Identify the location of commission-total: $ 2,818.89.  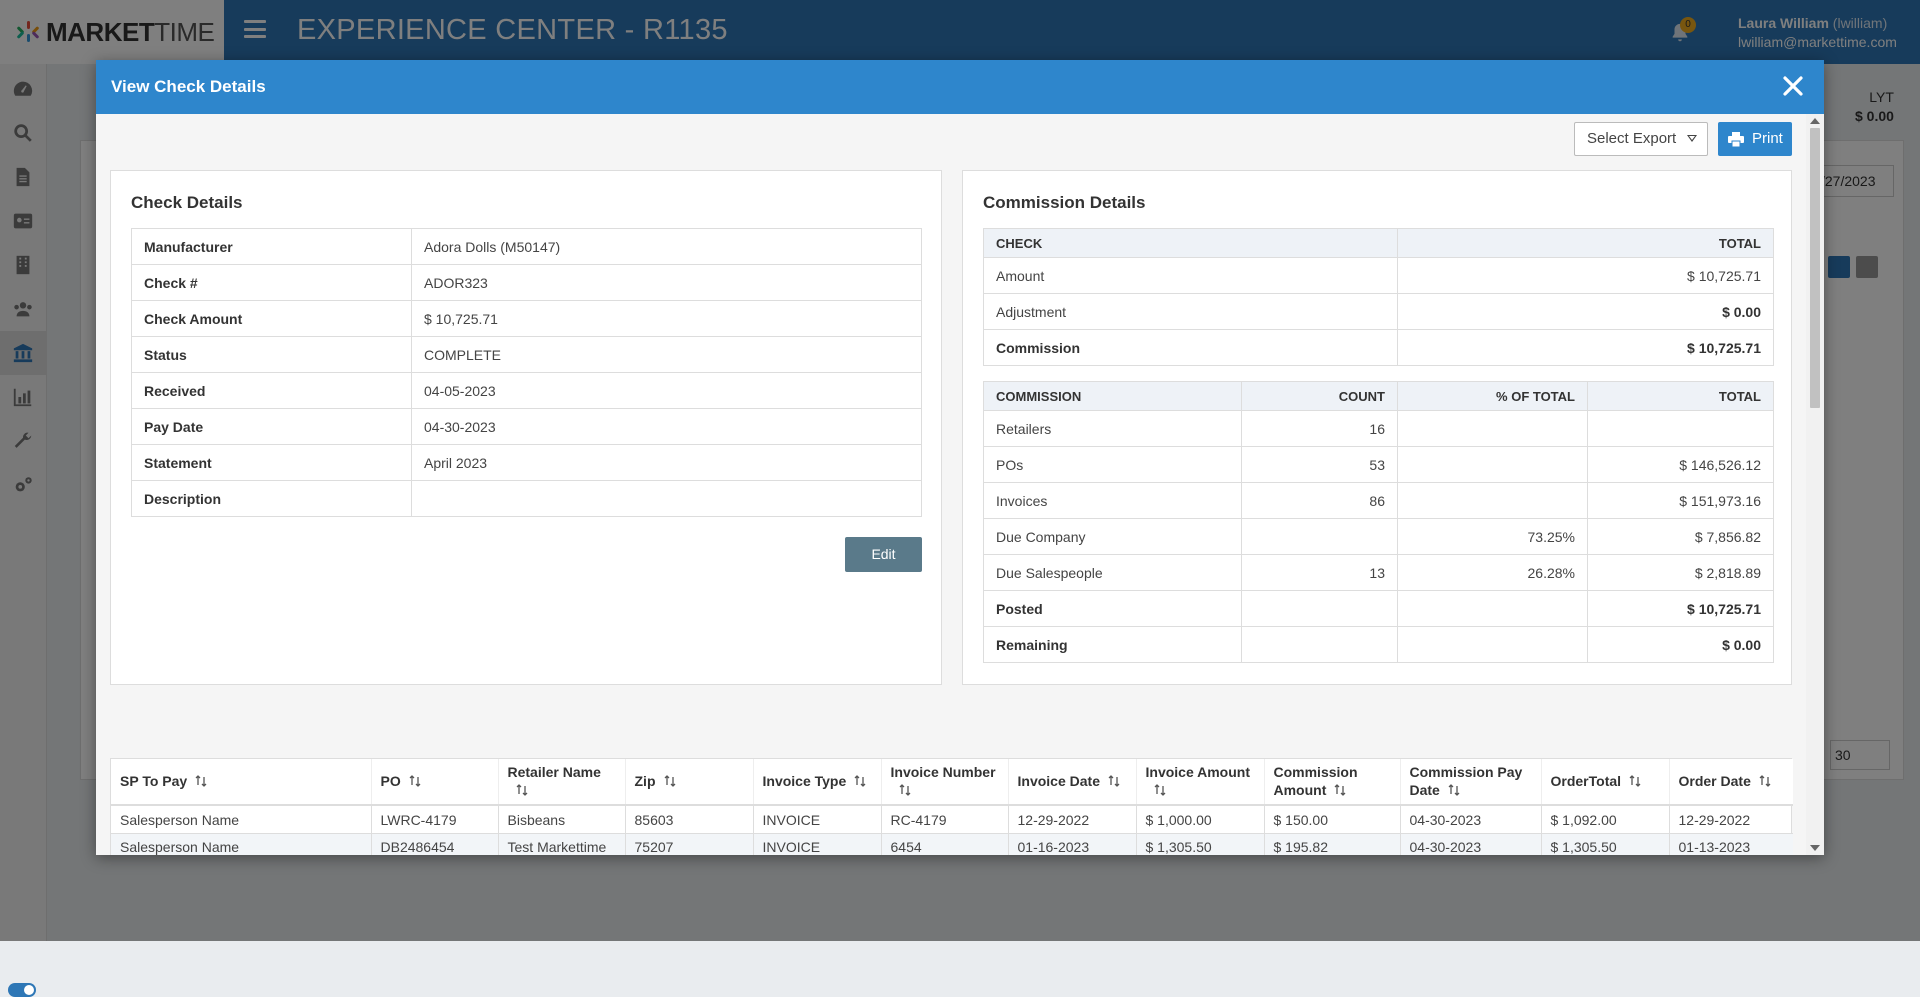
(1680, 572).